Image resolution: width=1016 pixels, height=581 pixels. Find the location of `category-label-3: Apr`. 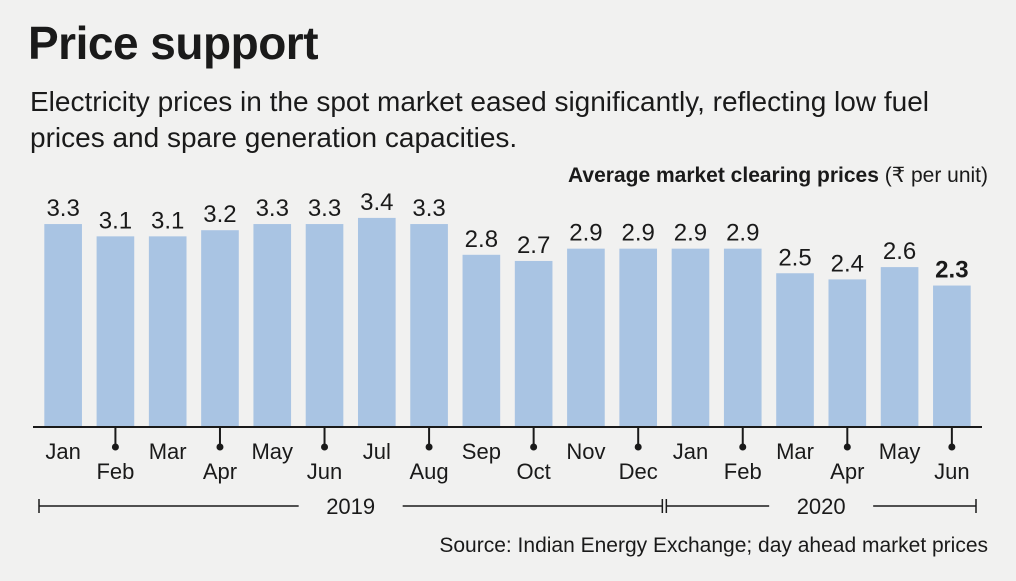

category-label-3: Apr is located at coordinates (220, 471).